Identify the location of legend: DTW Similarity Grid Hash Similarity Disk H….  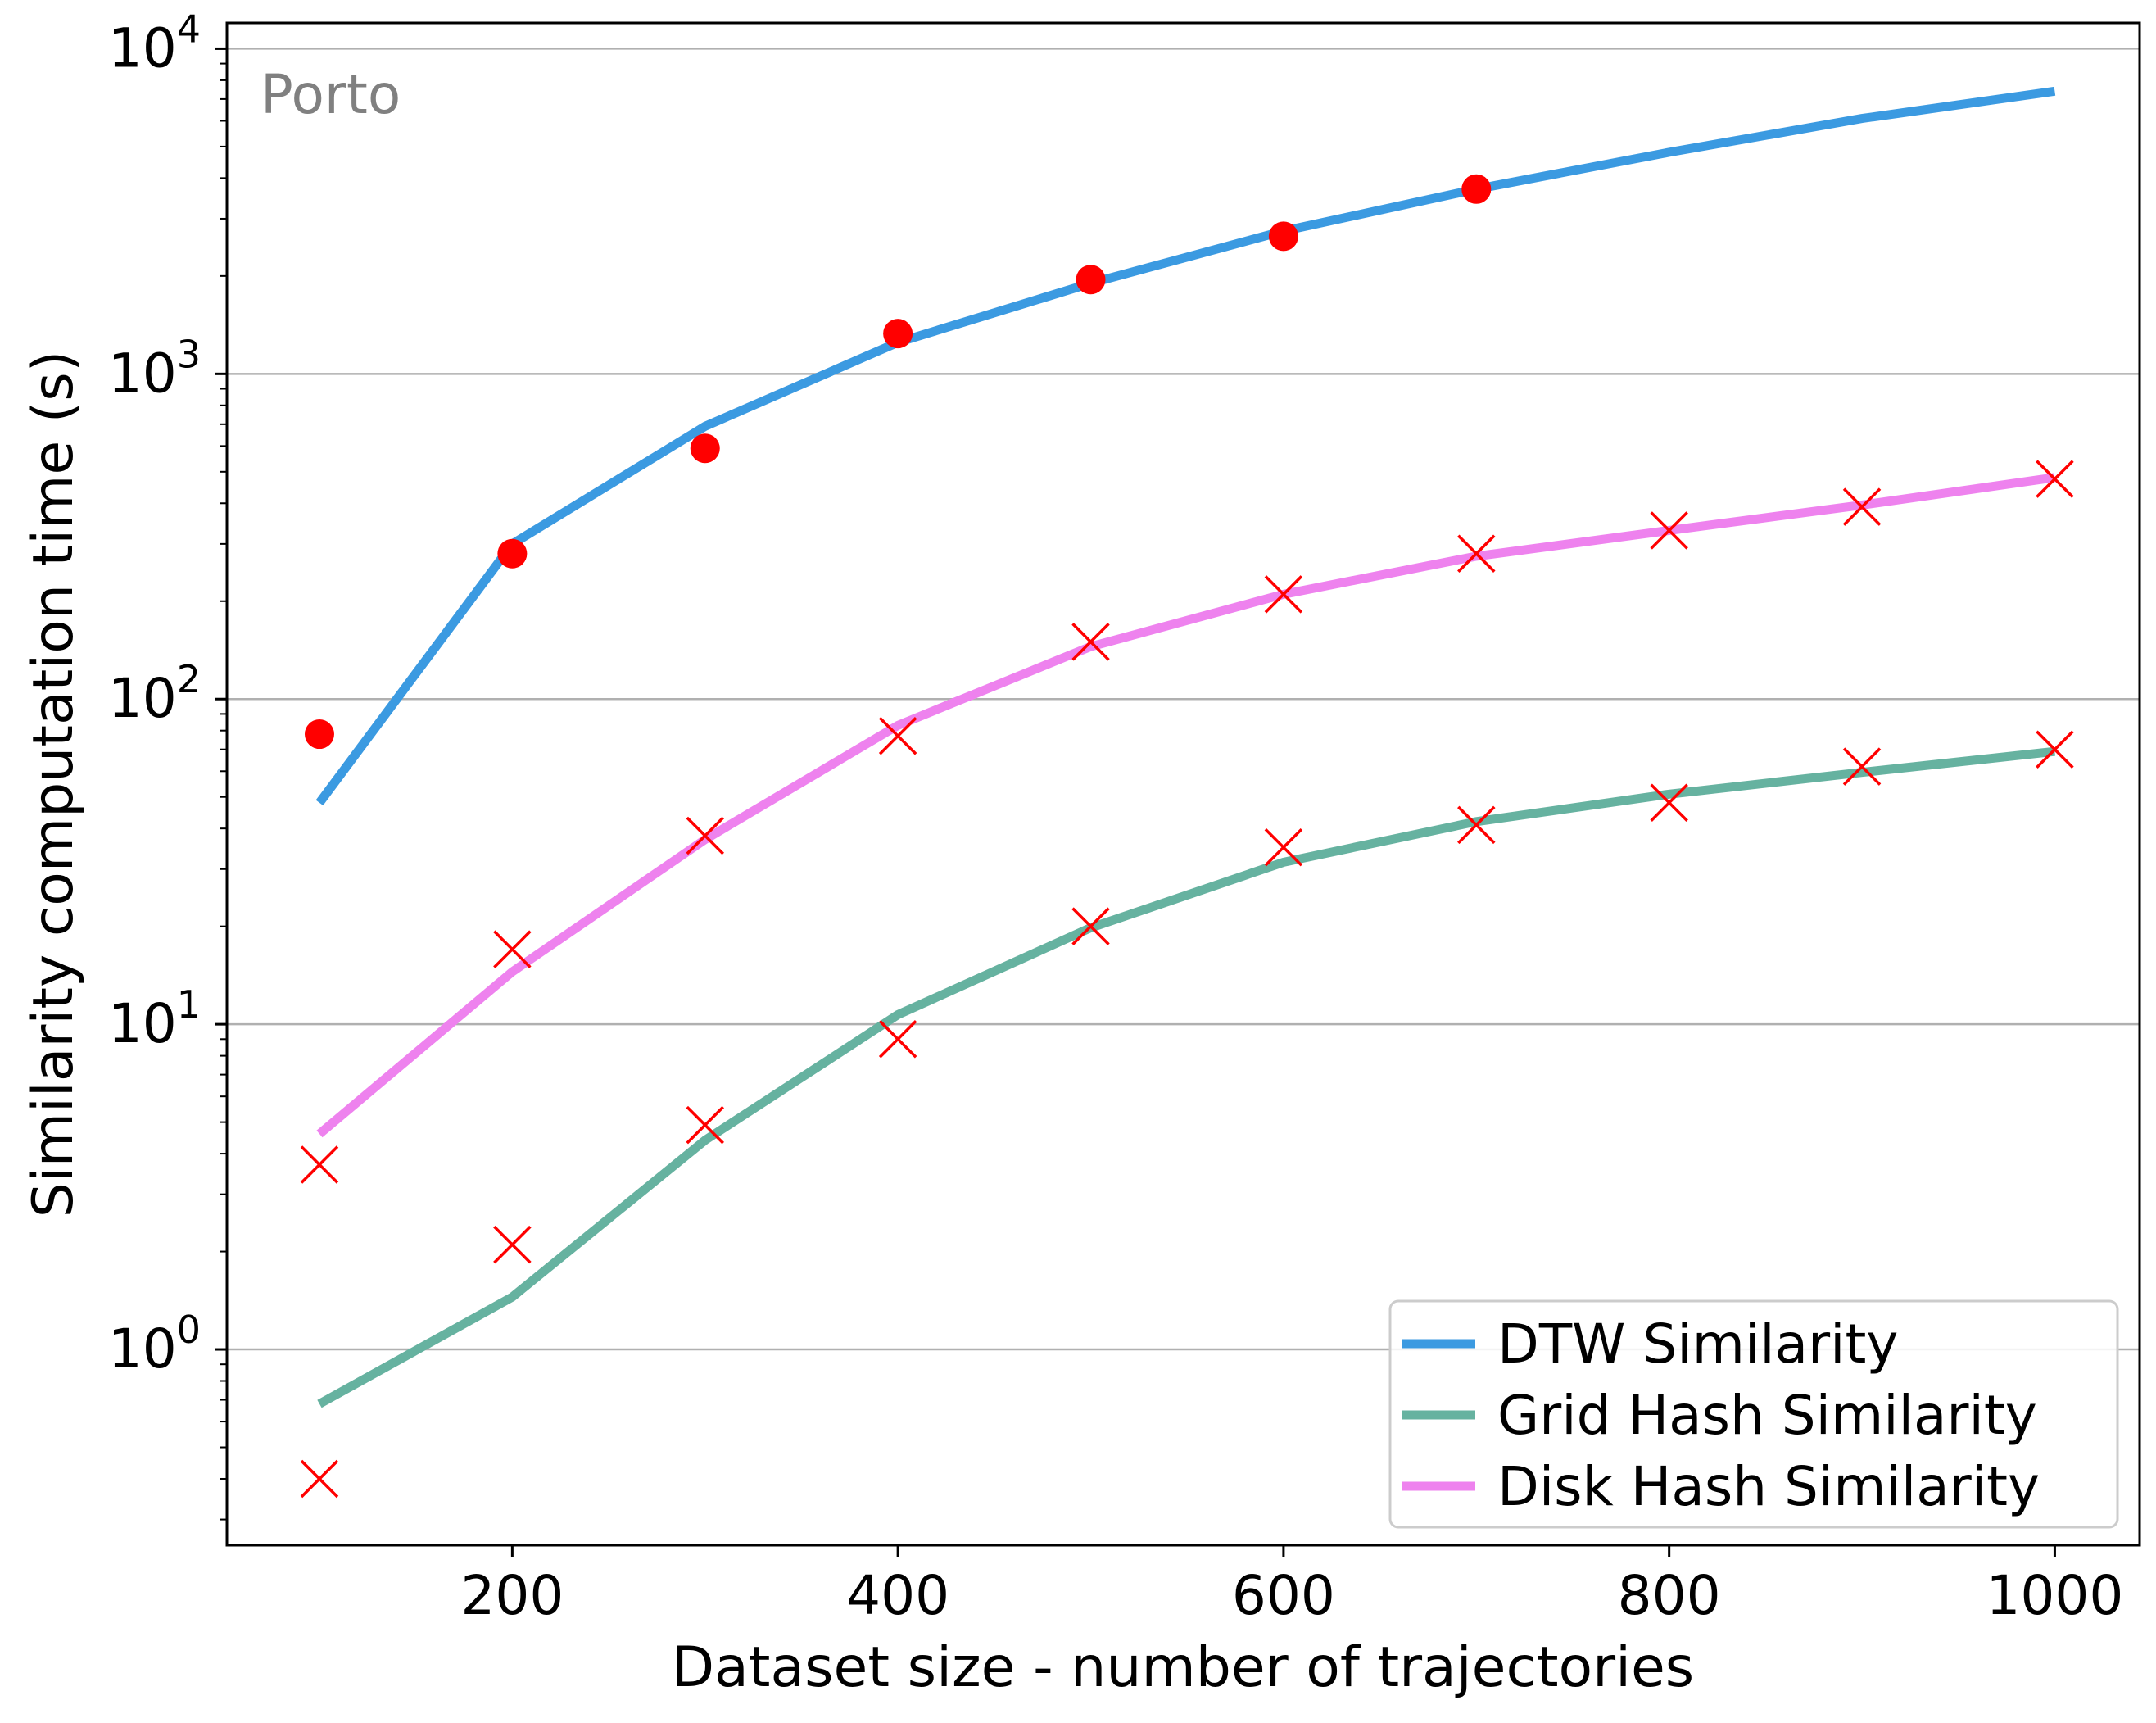
(1753, 1414).